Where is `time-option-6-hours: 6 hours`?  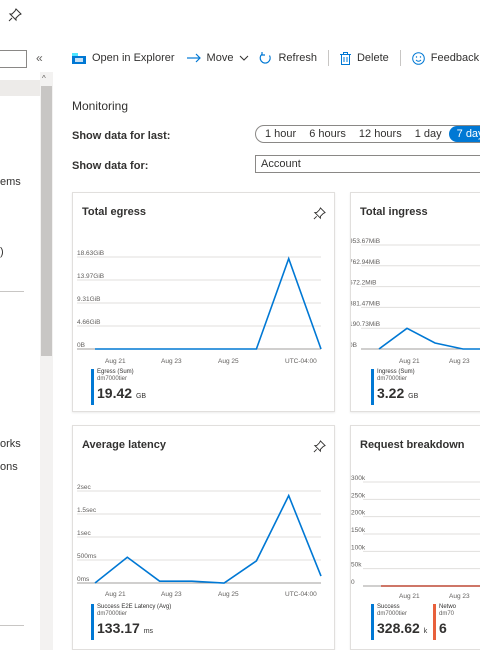 time-option-6-hours: 6 hours is located at coordinates (327, 134).